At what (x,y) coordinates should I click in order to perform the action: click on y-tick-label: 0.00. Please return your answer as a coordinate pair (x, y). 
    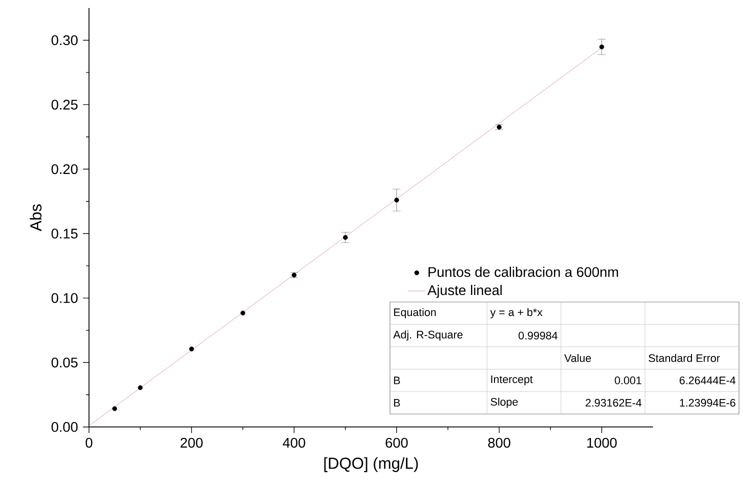
    Looking at the image, I should click on (65, 427).